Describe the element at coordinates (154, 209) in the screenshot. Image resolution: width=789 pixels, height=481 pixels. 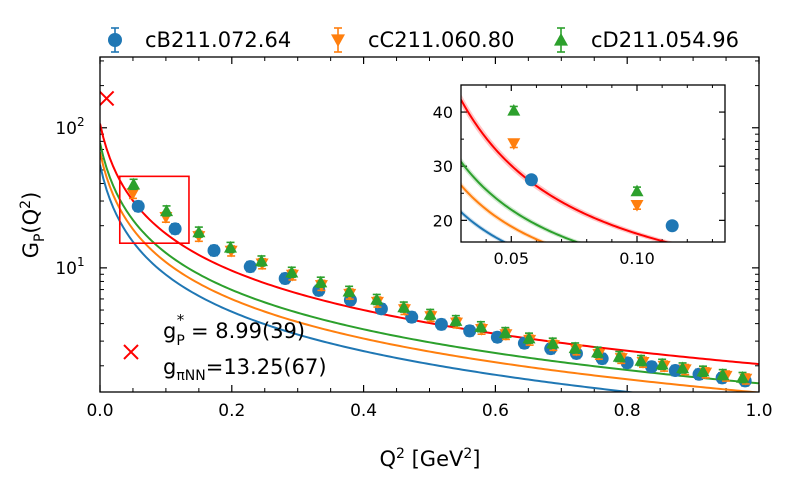
I see `zoom-region-box` at that location.